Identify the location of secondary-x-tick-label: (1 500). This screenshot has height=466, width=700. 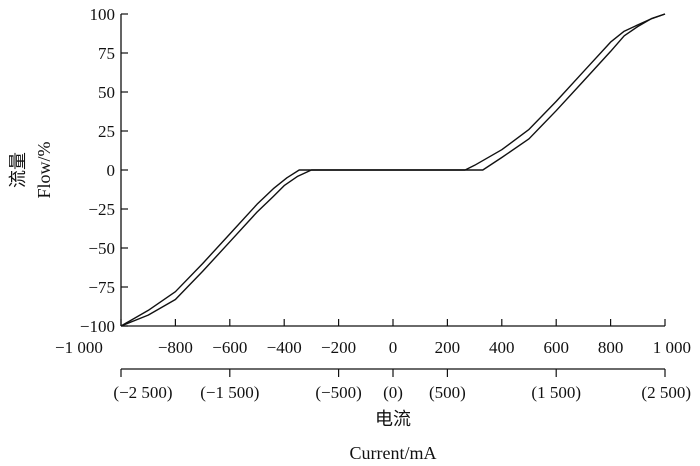
(556, 392).